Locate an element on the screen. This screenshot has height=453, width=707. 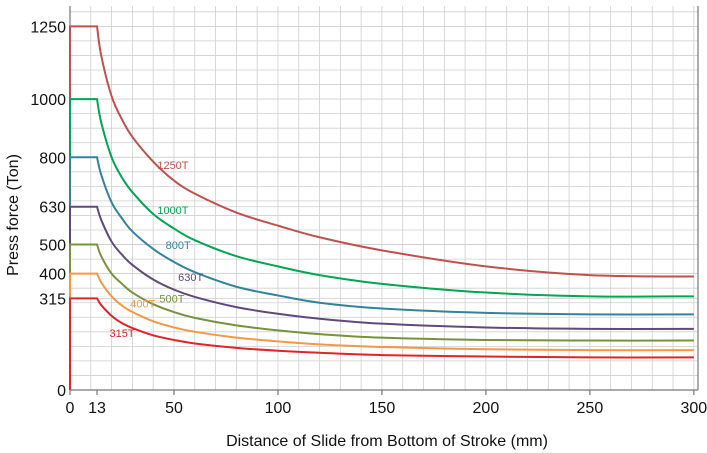
x-tick-label: 200 is located at coordinates (486, 408).